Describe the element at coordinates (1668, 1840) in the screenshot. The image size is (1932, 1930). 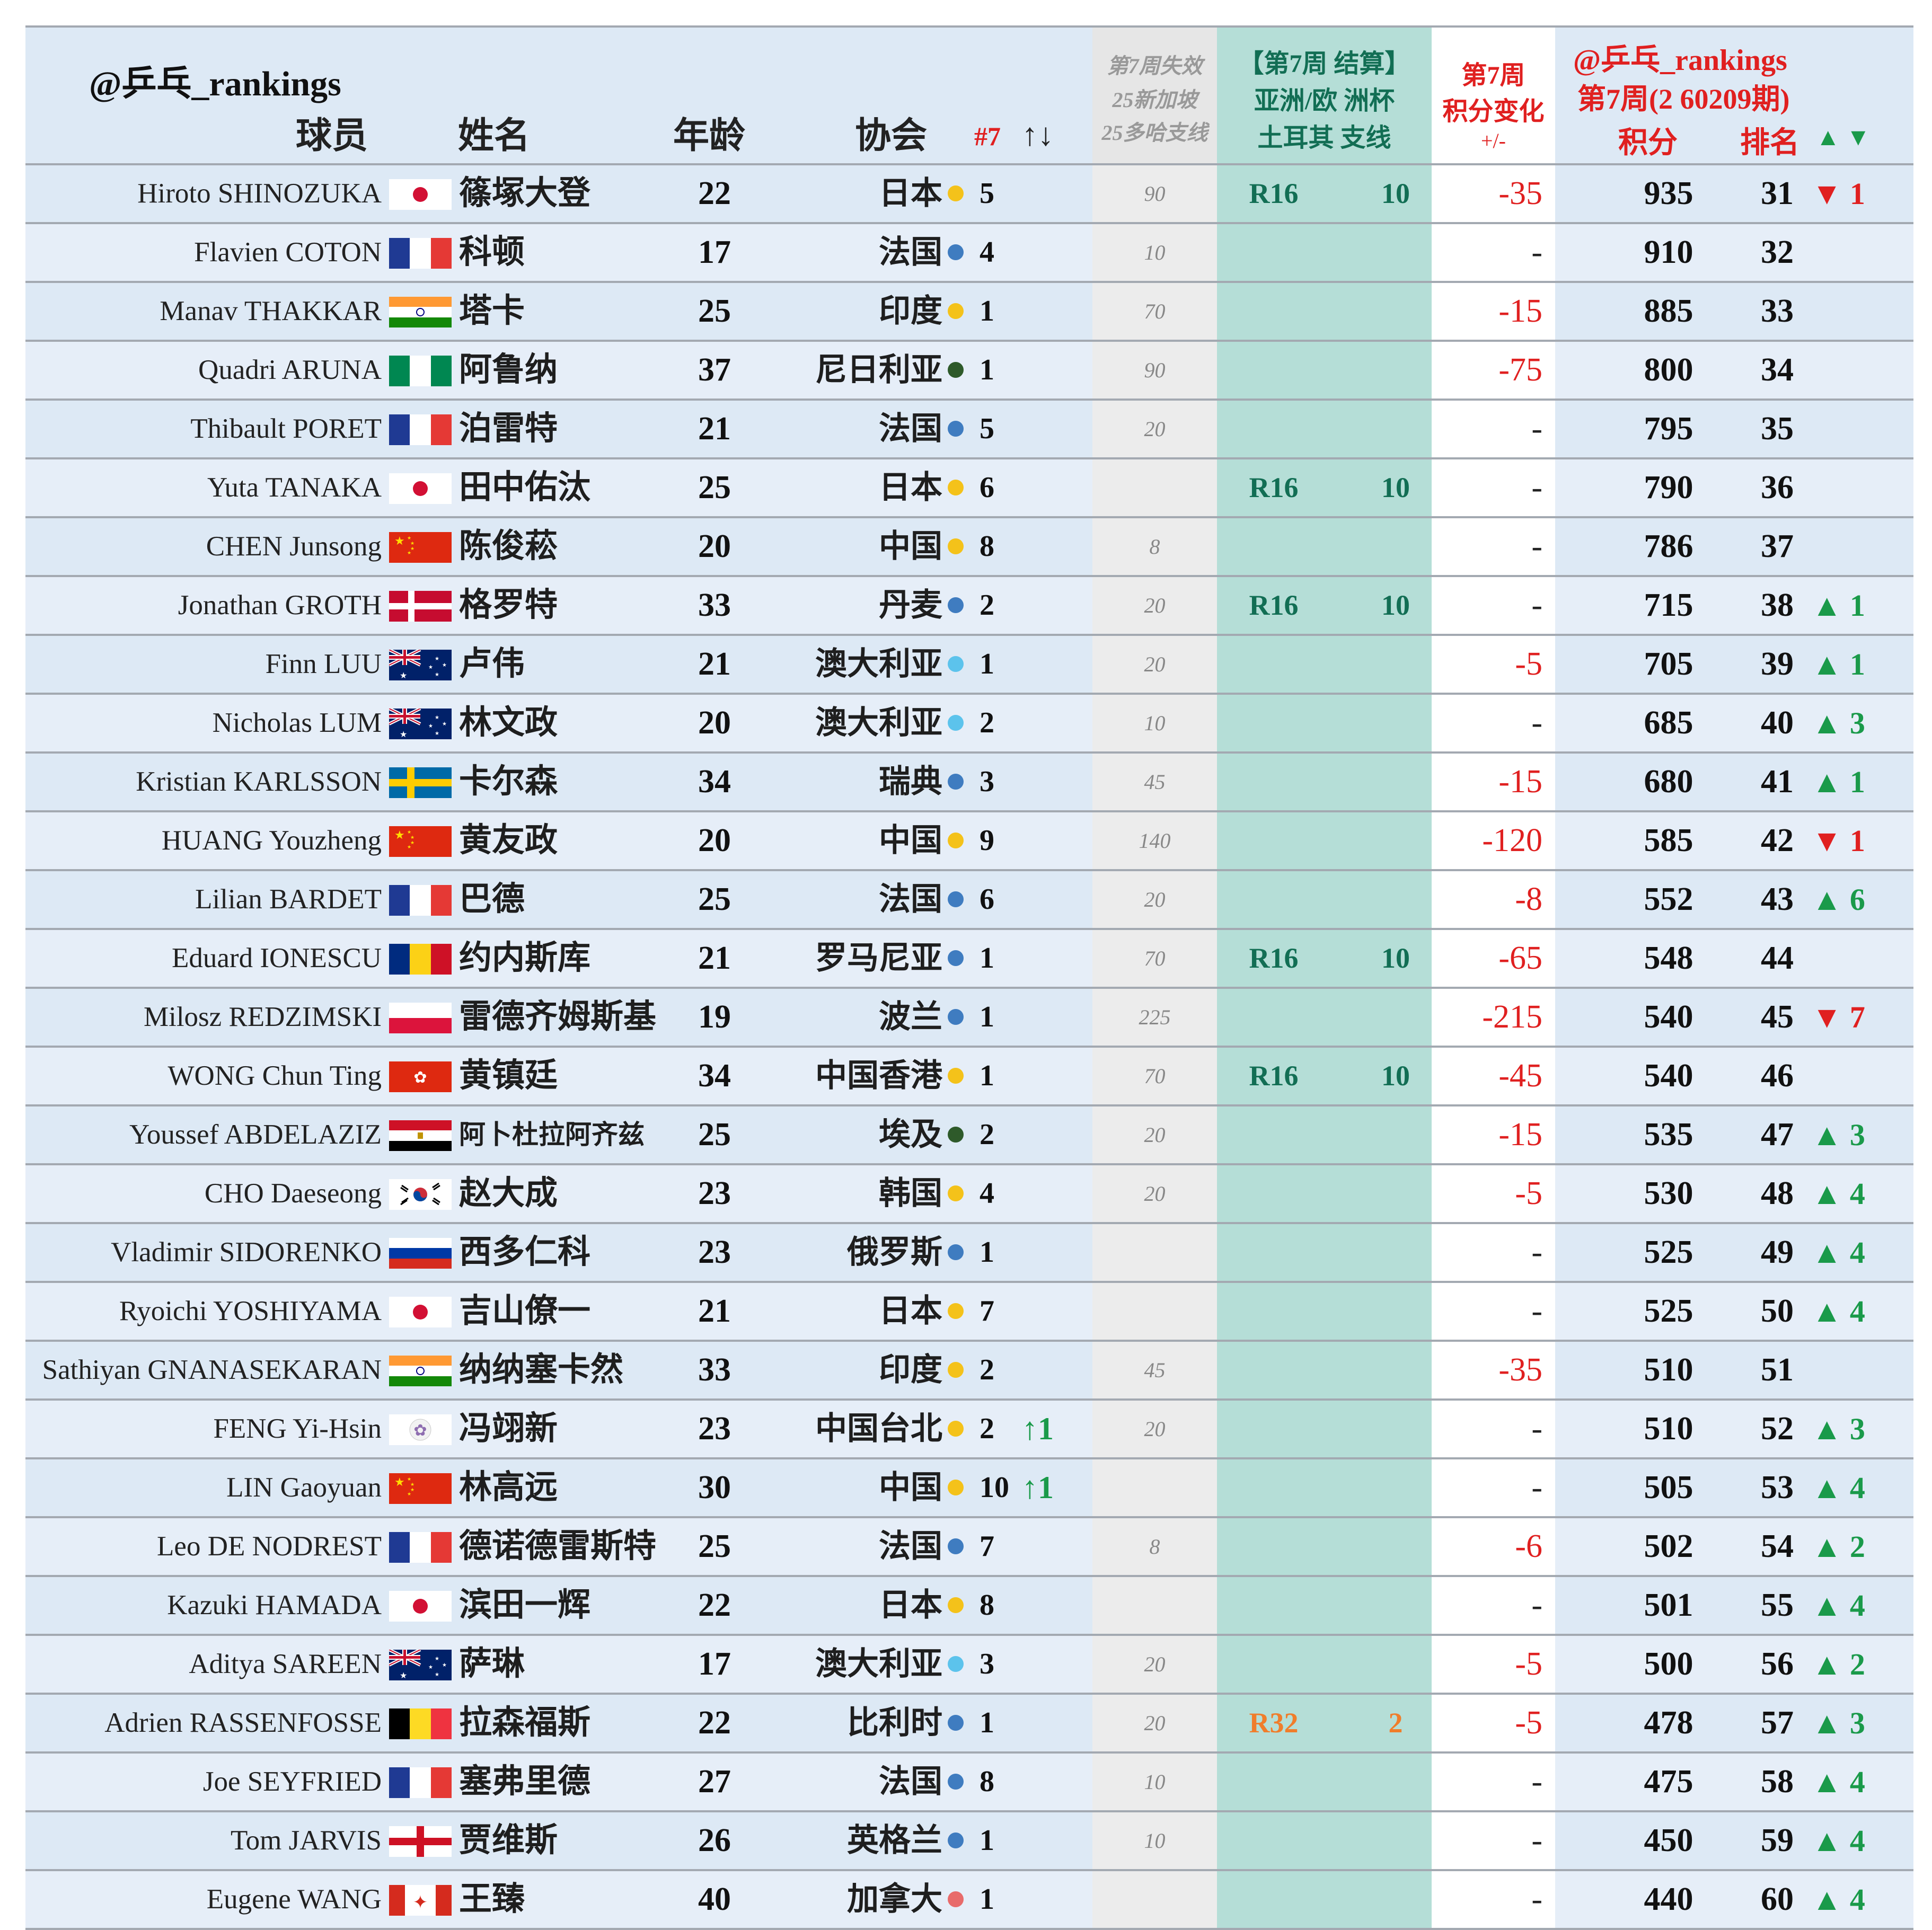
I see `ranking-points: 450` at that location.